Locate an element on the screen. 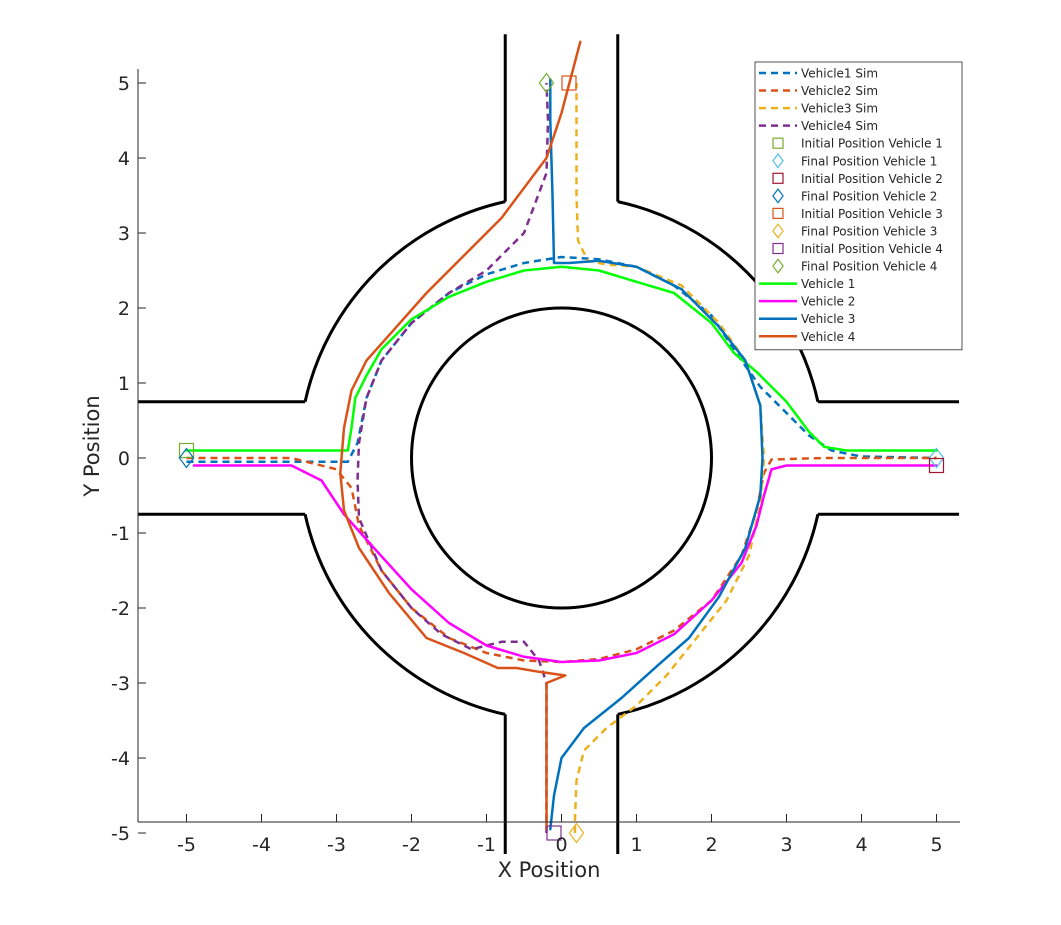 The width and height of the screenshot is (1061, 925). x-tick-label: 4 is located at coordinates (861, 845).